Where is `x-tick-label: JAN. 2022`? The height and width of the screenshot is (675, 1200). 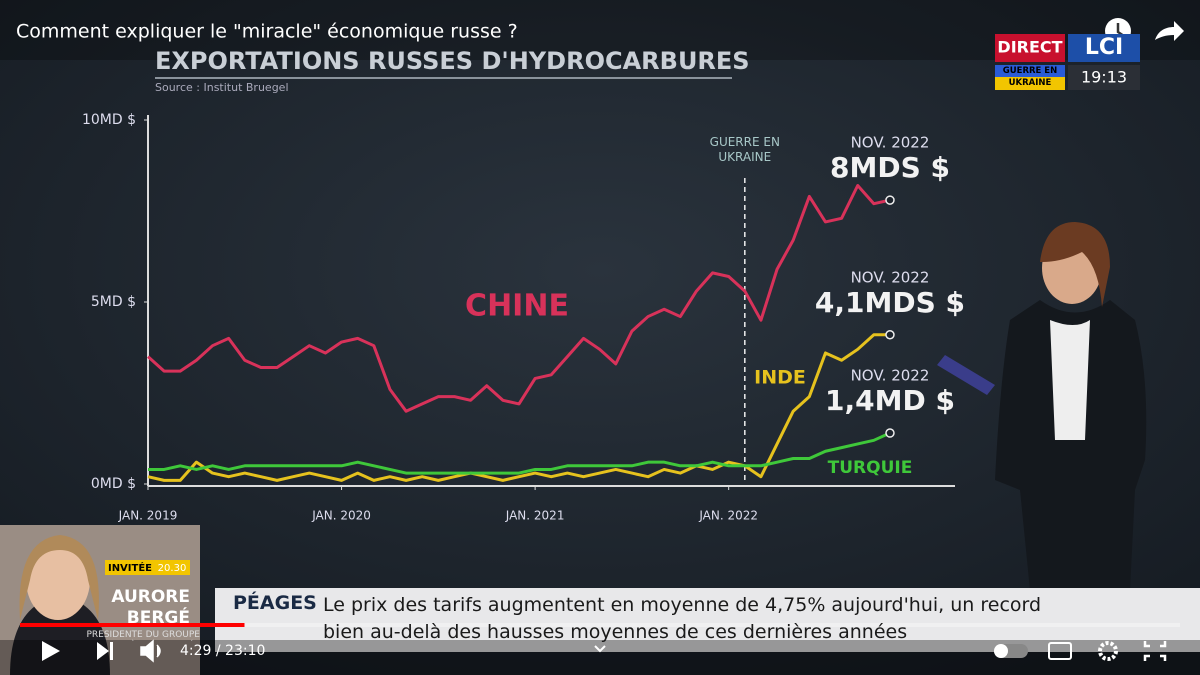
x-tick-label: JAN. 2022 is located at coordinates (728, 516).